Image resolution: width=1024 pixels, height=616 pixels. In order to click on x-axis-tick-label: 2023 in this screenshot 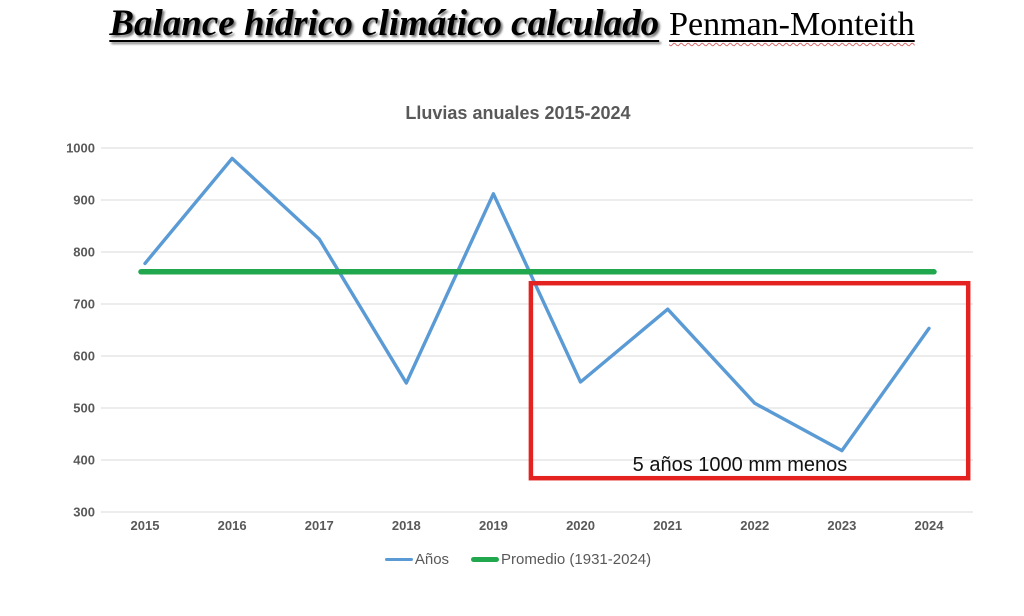, I will do `click(841, 525)`.